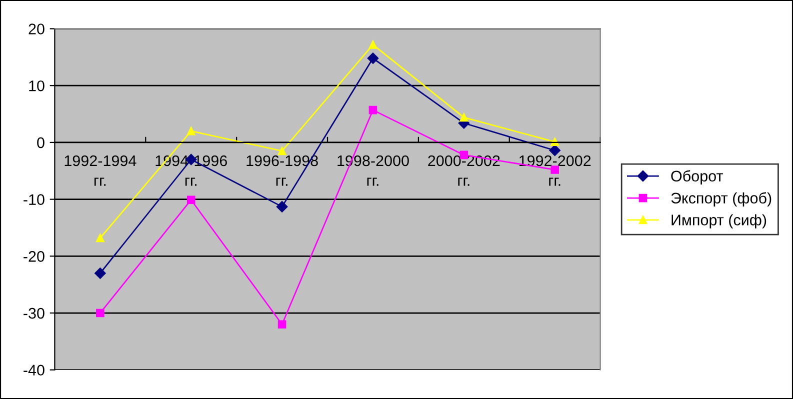  Describe the element at coordinates (719, 221) in the screenshot. I see `legend-label: Импорт (сиф)` at that location.